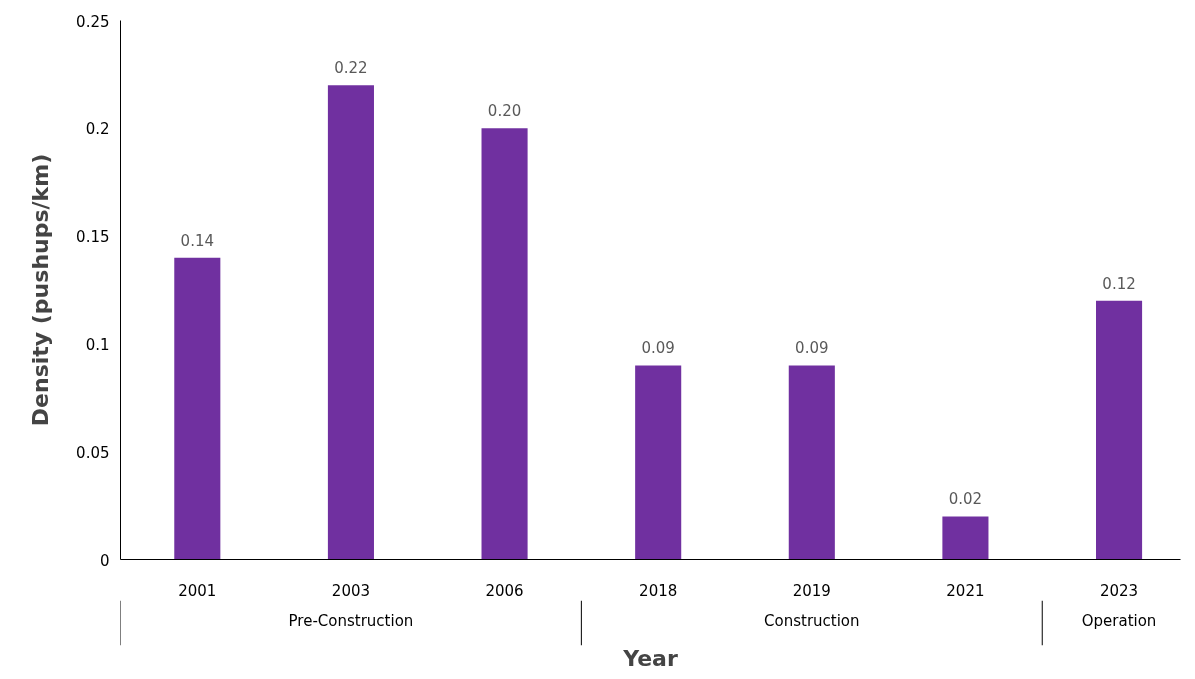 This screenshot has height=679, width=1195. What do you see at coordinates (1119, 590) in the screenshot?
I see `x-tick-label: 2023` at bounding box center [1119, 590].